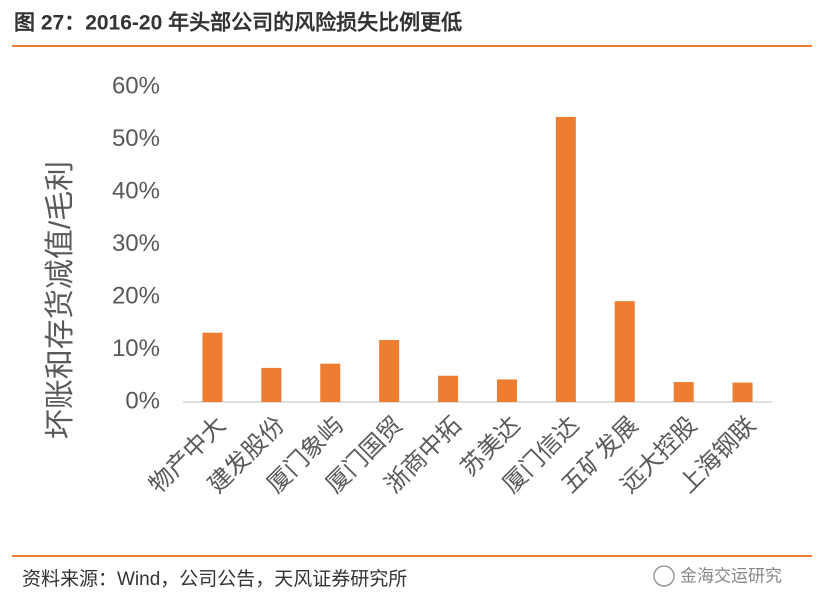 Image resolution: width=832 pixels, height=614 pixels. Describe the element at coordinates (136, 243) in the screenshot. I see `y-tick-label: 30%` at that location.